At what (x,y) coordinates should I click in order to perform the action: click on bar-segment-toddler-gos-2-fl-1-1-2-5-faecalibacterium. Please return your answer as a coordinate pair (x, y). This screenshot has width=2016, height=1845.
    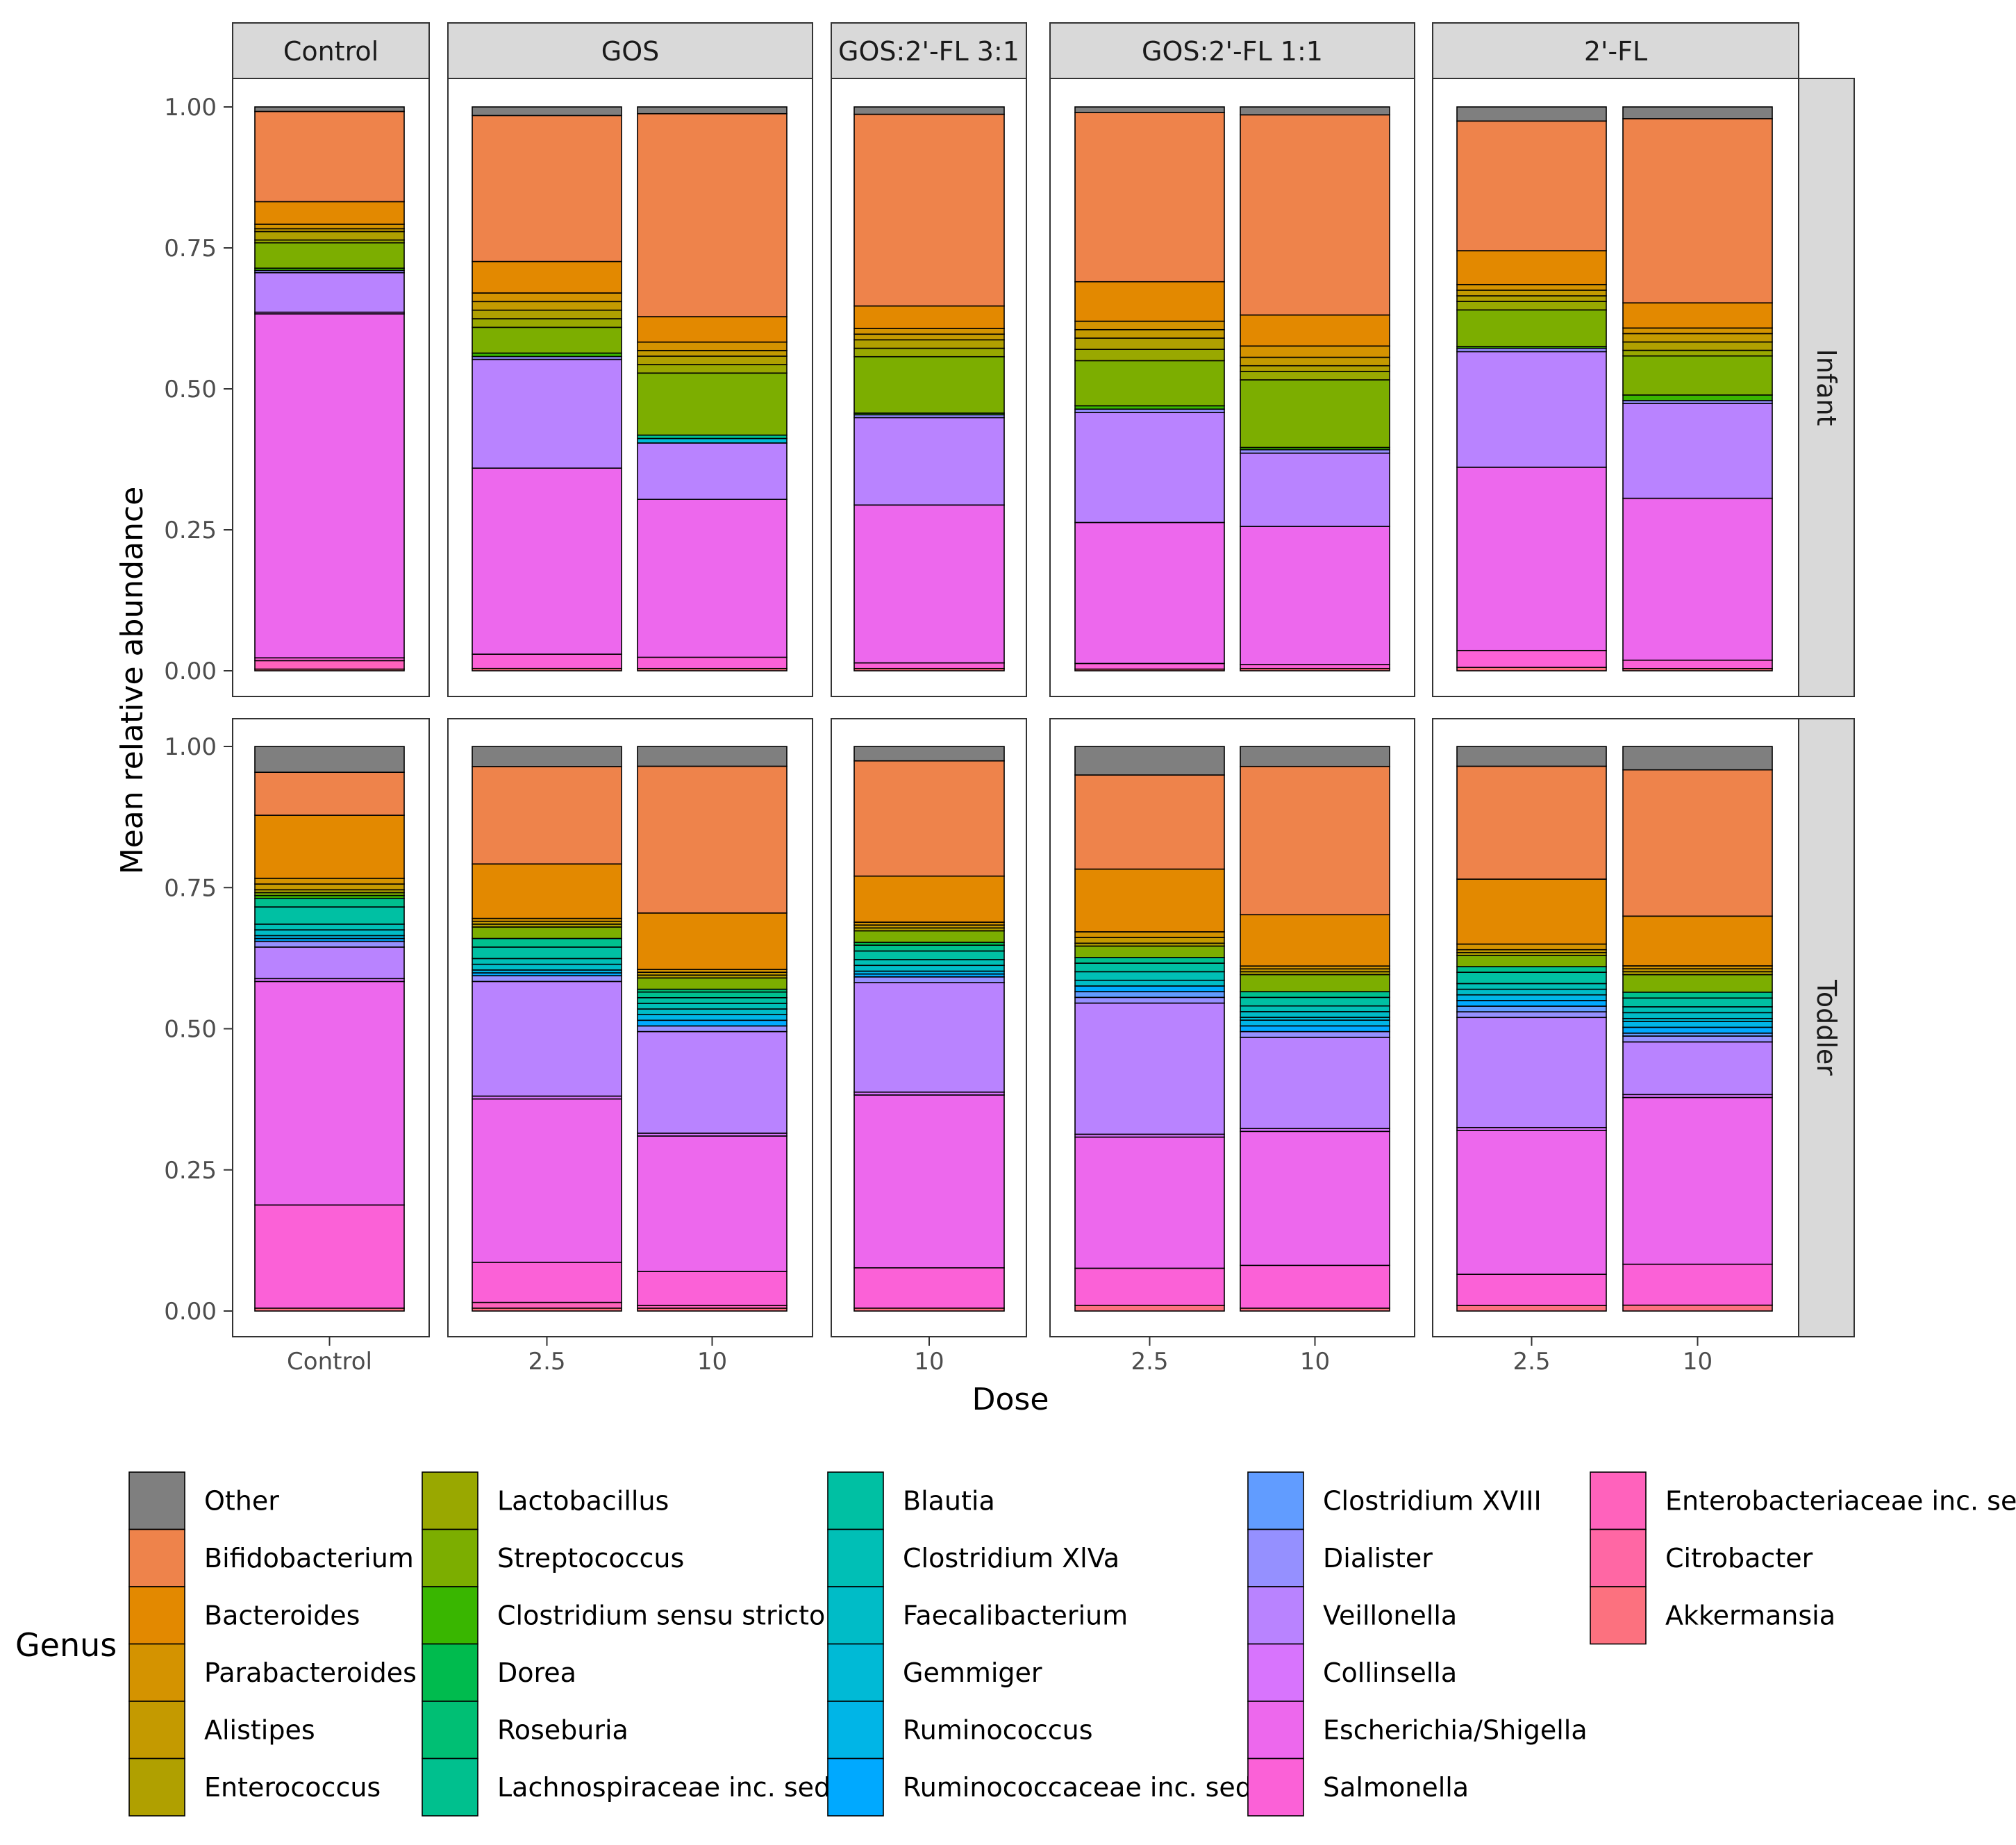
    Looking at the image, I should click on (1149, 983).